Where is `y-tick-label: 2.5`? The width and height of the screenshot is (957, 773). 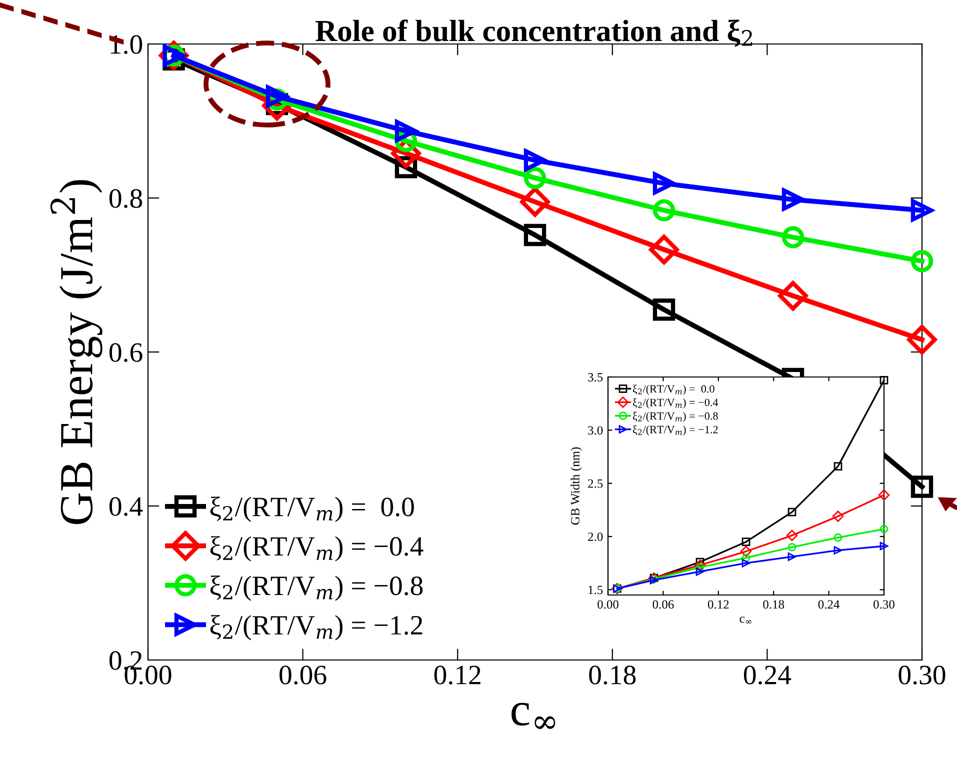 y-tick-label: 2.5 is located at coordinates (595, 483).